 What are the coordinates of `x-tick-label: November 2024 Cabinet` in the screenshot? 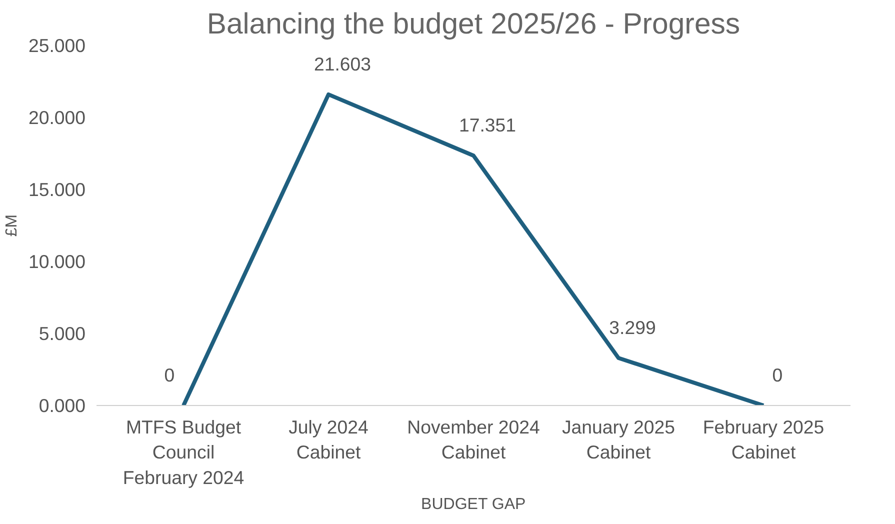 It's located at (473, 439).